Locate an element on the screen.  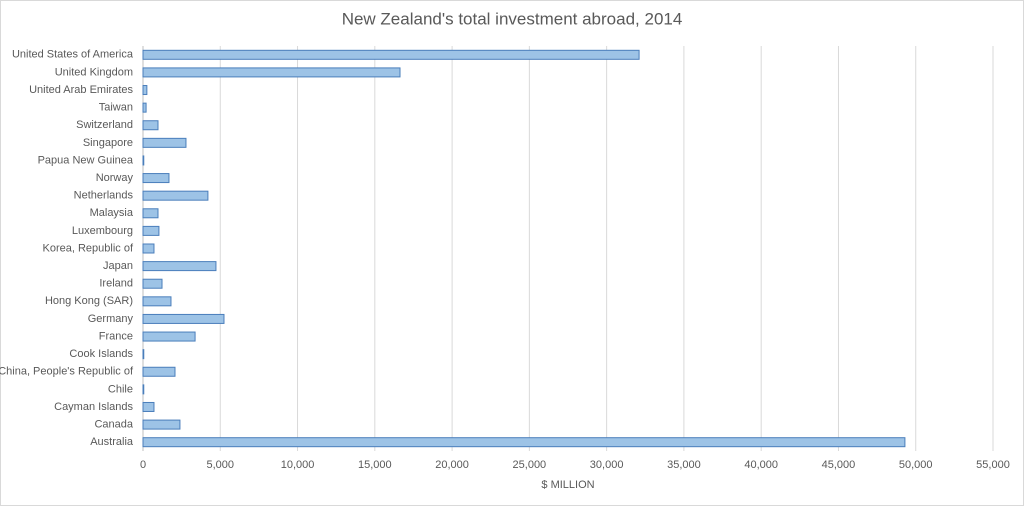
x-tick-label: 20,000 is located at coordinates (452, 465).